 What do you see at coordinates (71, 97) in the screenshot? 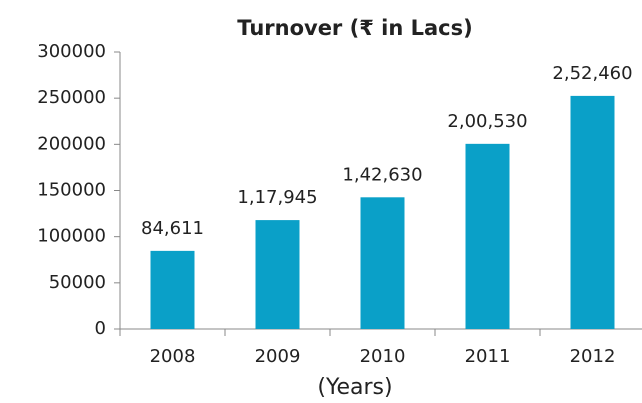
I see `y-tick-label: 250000` at bounding box center [71, 97].